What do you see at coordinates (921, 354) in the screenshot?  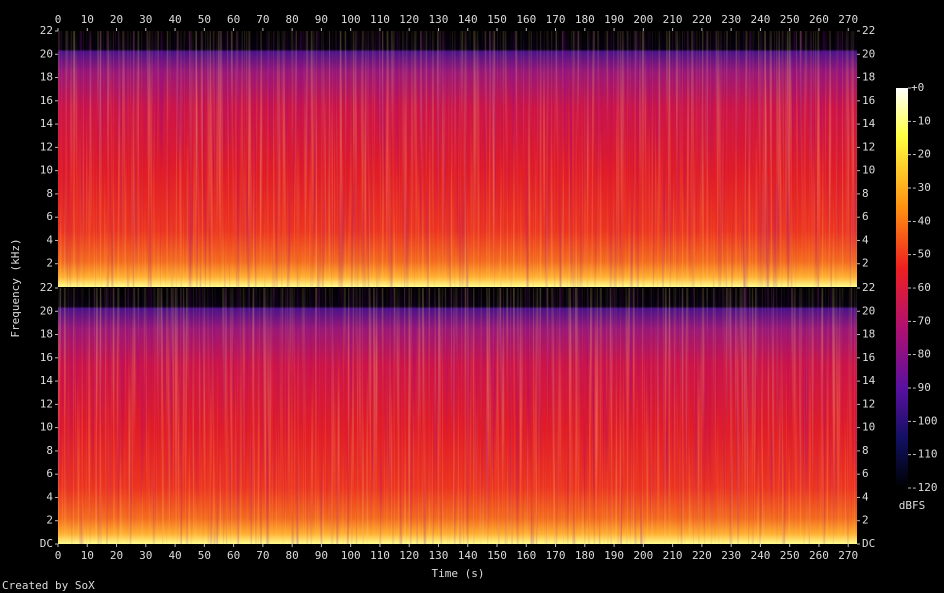 I see `colorbar-tick-label: -80` at bounding box center [921, 354].